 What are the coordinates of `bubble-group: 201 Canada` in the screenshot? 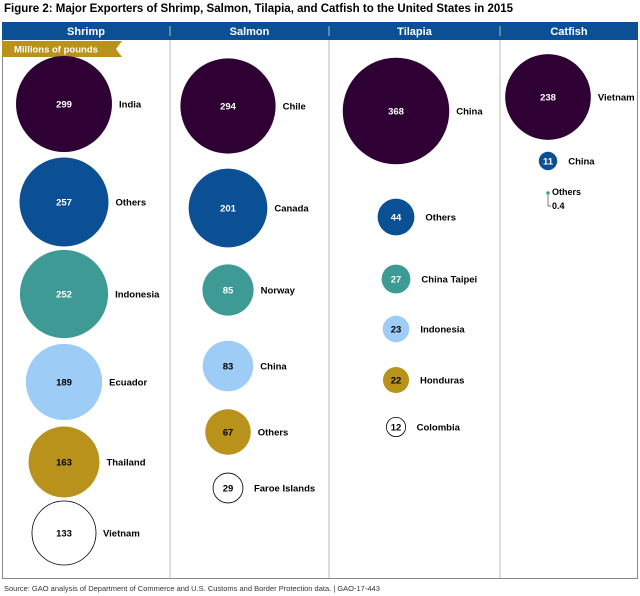 It's located at (248, 208).